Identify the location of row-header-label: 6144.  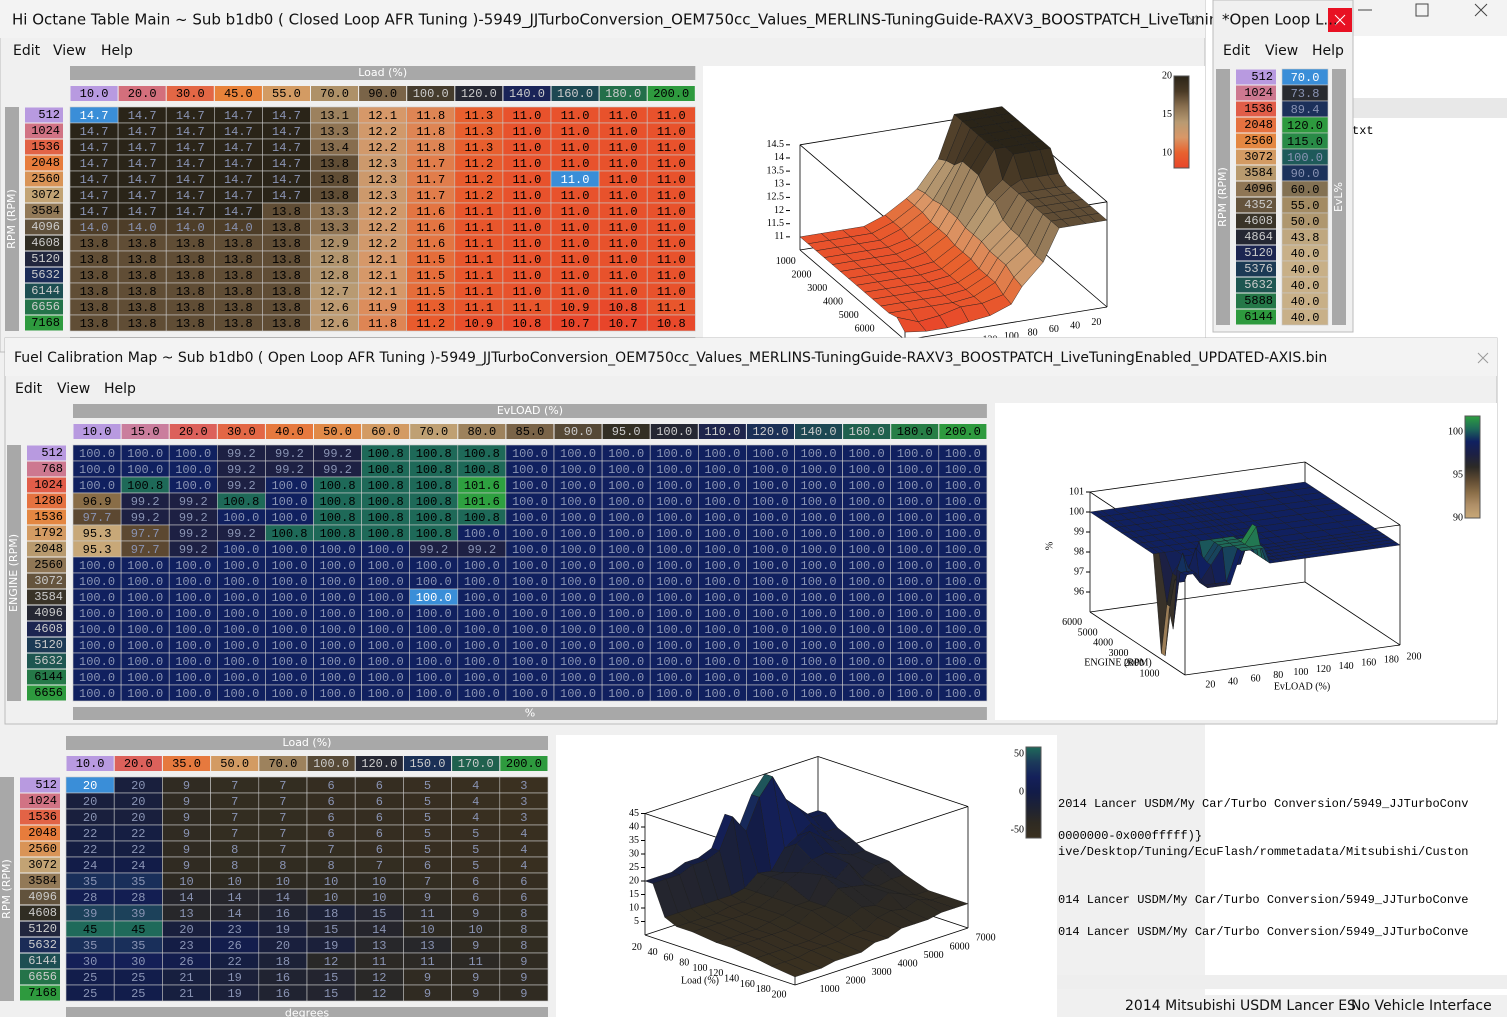
(45, 291).